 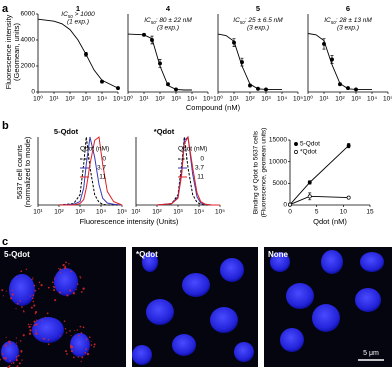 What do you see at coordinates (84, 14) in the screenshot?
I see `annotation-part: > 1000` at bounding box center [84, 14].